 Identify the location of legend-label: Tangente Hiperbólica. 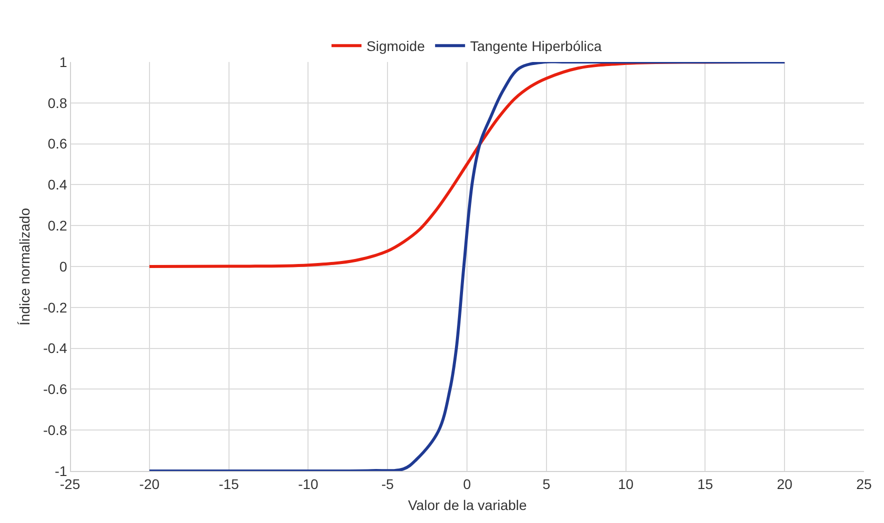
(536, 46).